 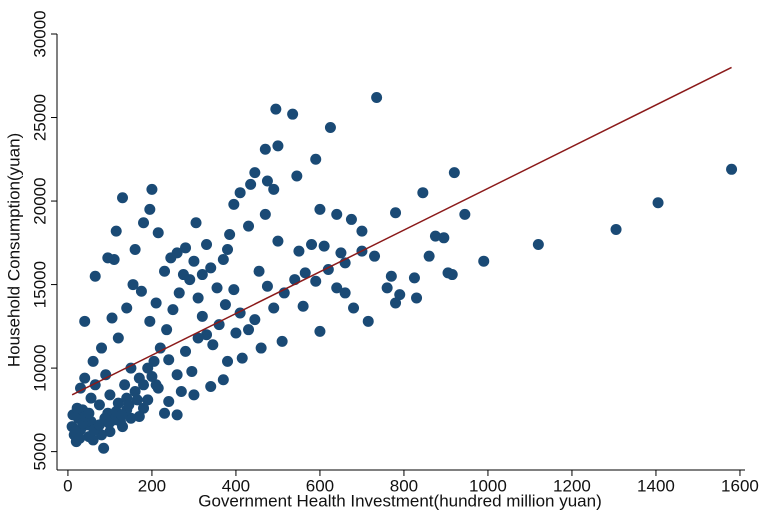 I want to click on x-tick-label: 1200, so click(x=572, y=485).